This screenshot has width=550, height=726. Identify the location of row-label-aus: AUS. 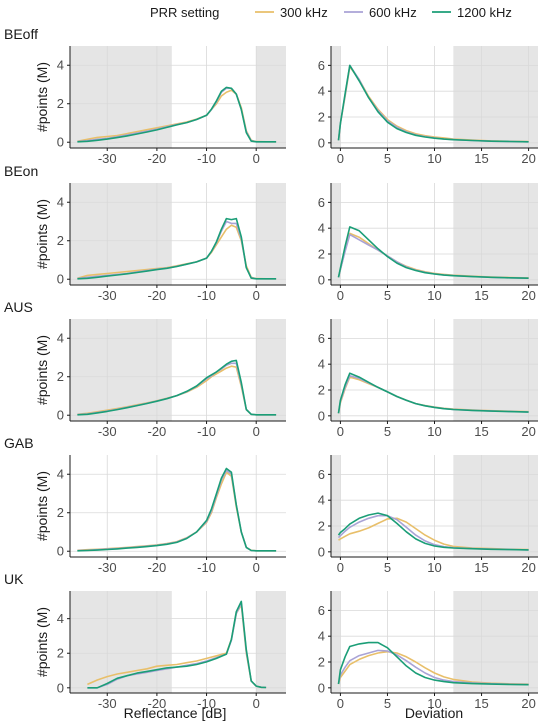
(18, 307).